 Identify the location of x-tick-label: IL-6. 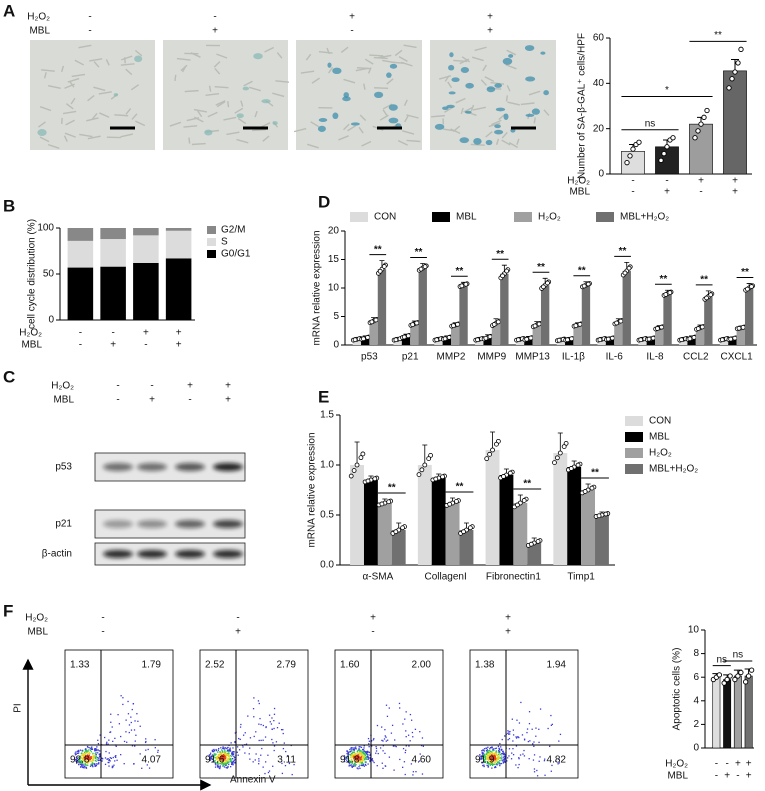
(615, 357).